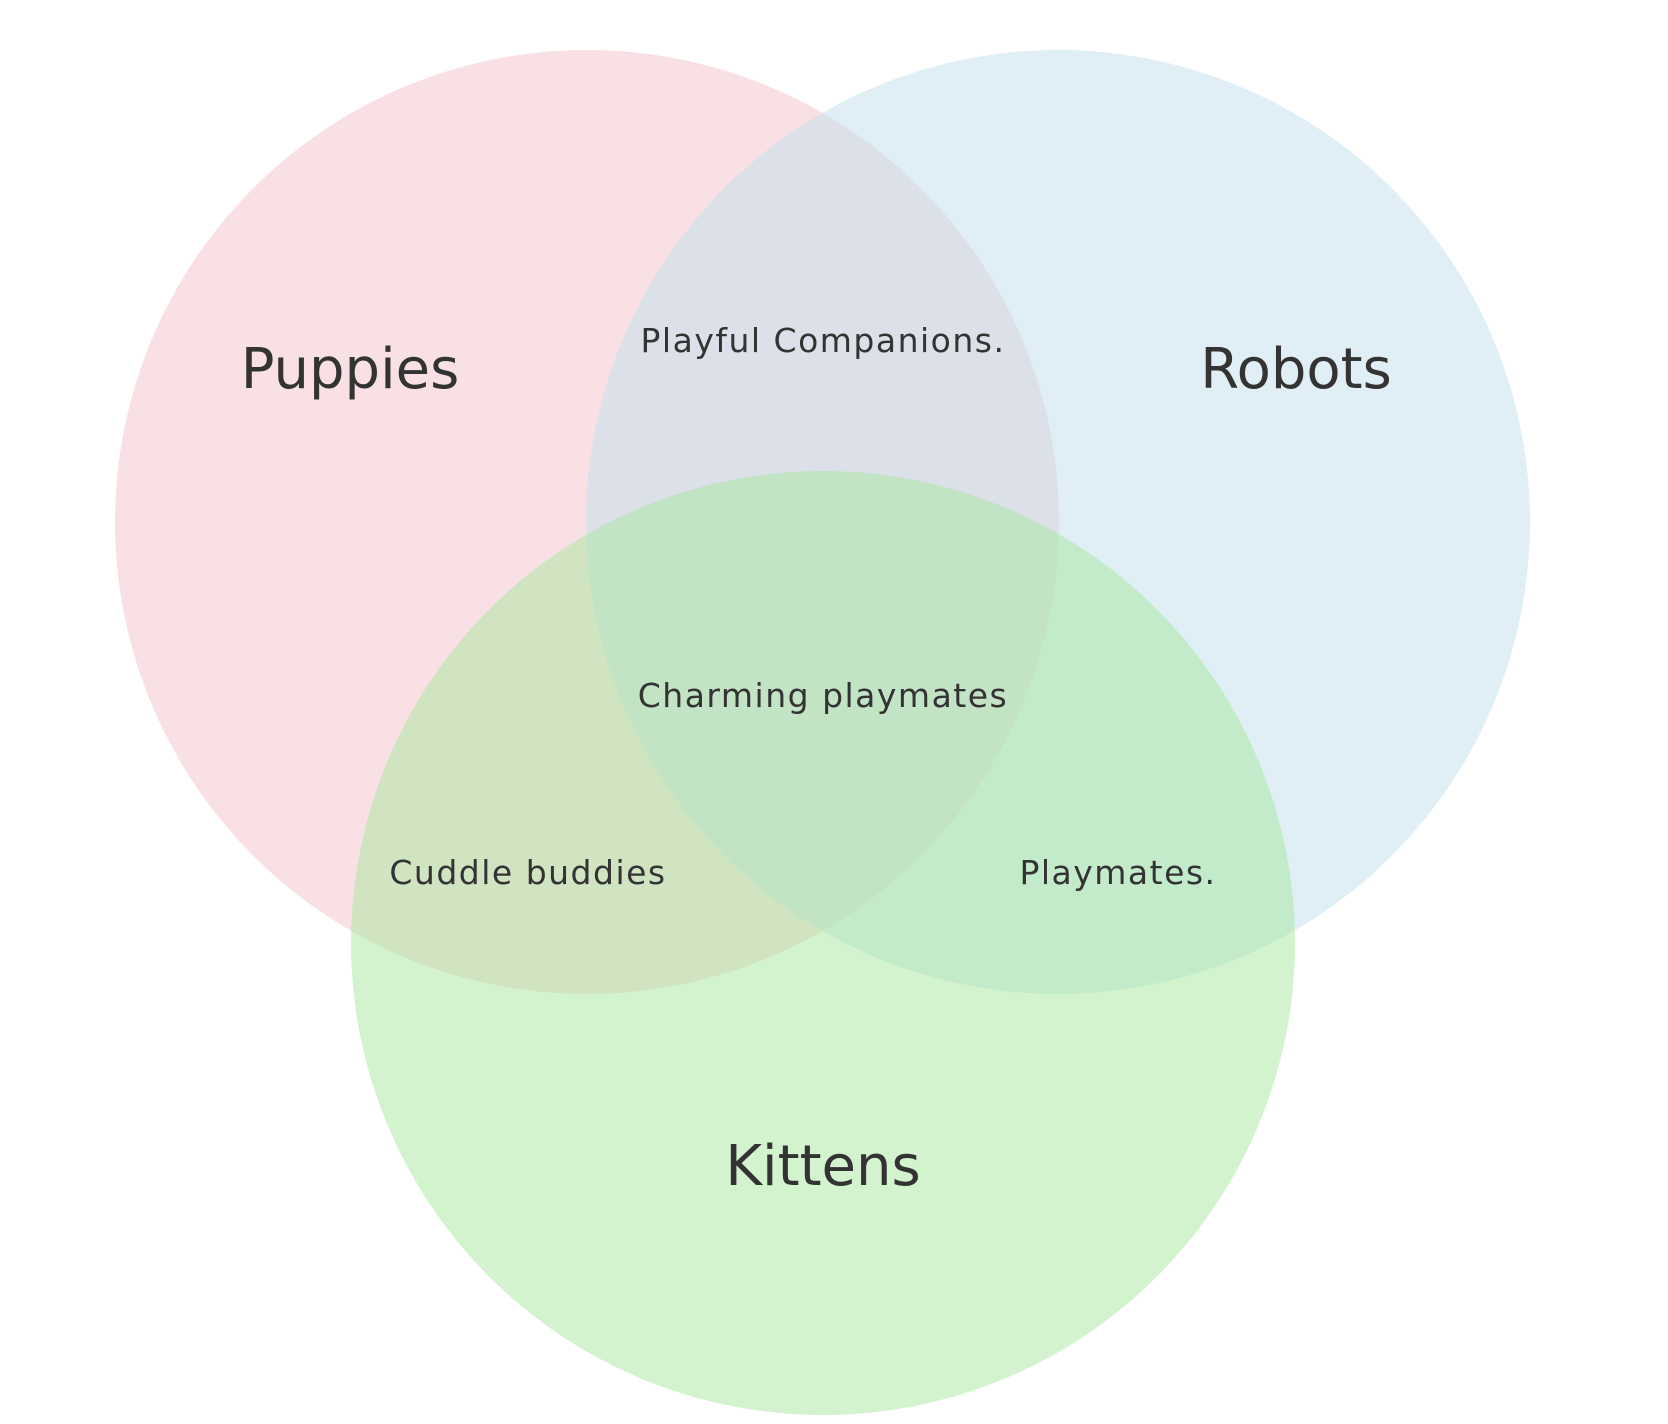 The width and height of the screenshot is (1668, 1424). What do you see at coordinates (1117, 872) in the screenshot?
I see `robots-kittens-overlap-label: Playmates.` at bounding box center [1117, 872].